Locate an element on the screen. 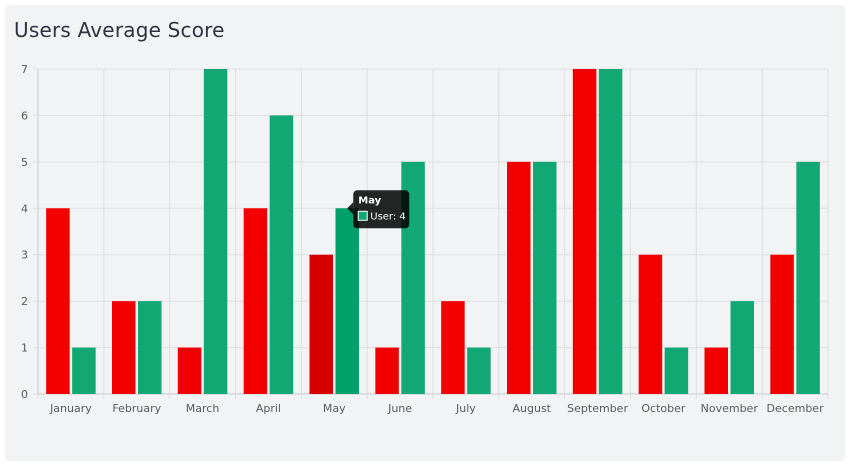 Image resolution: width=849 pixels, height=464 pixels. x-tick-label: September is located at coordinates (597, 408).